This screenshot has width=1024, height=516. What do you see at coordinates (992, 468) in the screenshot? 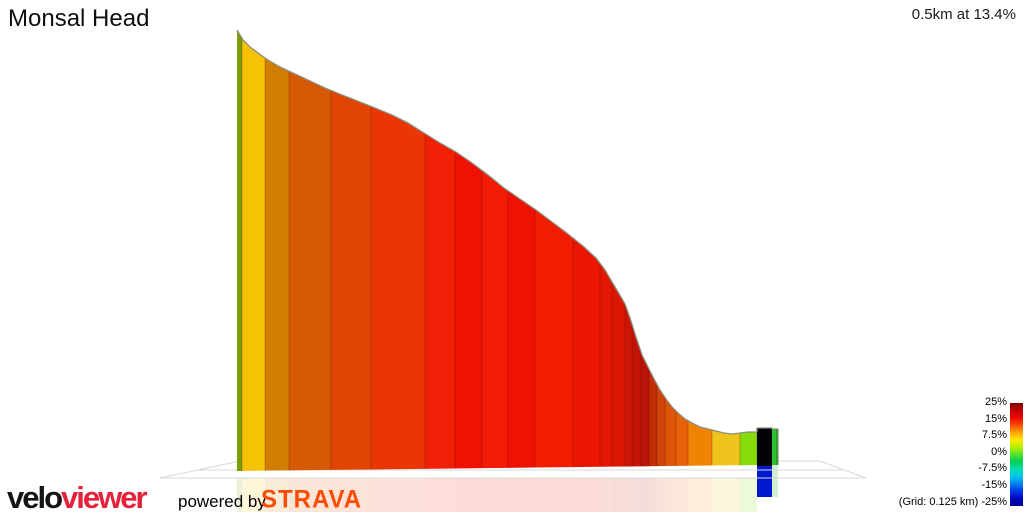
I see `legend-label: -7.5%` at bounding box center [992, 468].